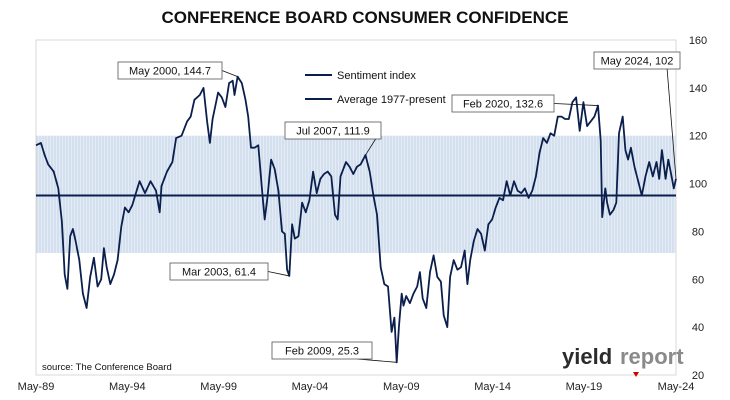 The width and height of the screenshot is (730, 400). What do you see at coordinates (375, 88) in the screenshot?
I see `legend-group: Sentiment index Average 1977-present` at bounding box center [375, 88].